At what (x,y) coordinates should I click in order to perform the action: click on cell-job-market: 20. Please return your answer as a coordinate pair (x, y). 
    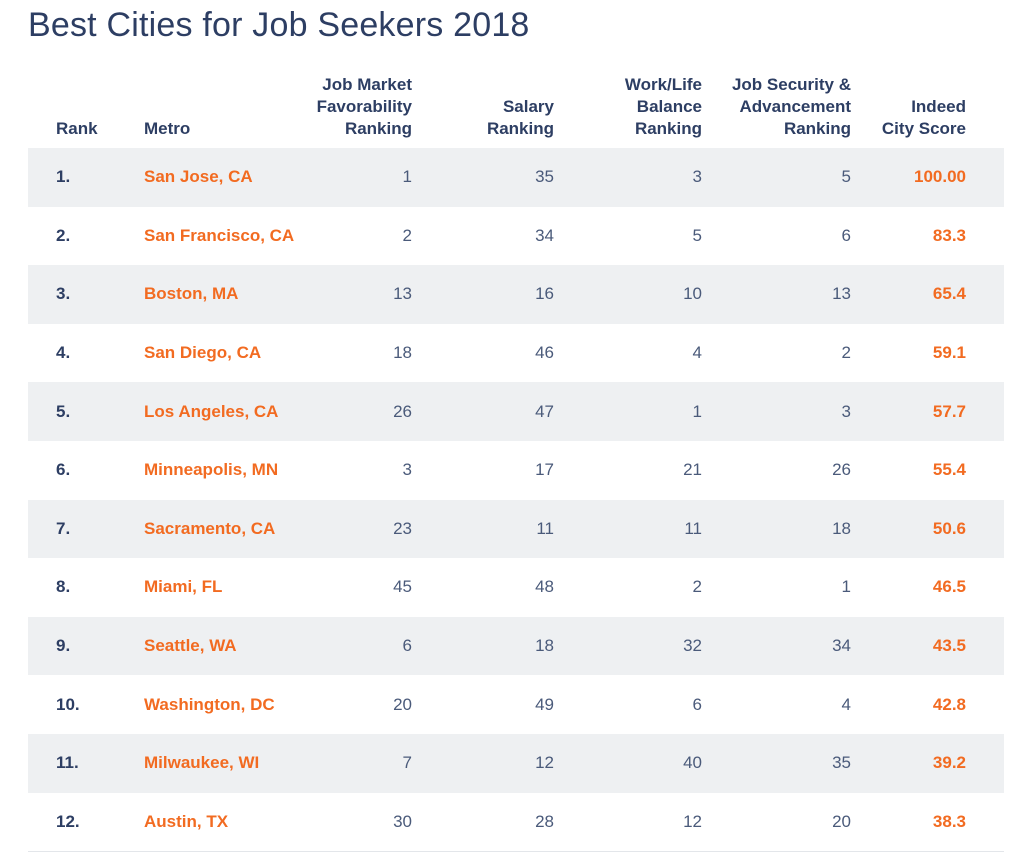
    Looking at the image, I should click on (402, 704).